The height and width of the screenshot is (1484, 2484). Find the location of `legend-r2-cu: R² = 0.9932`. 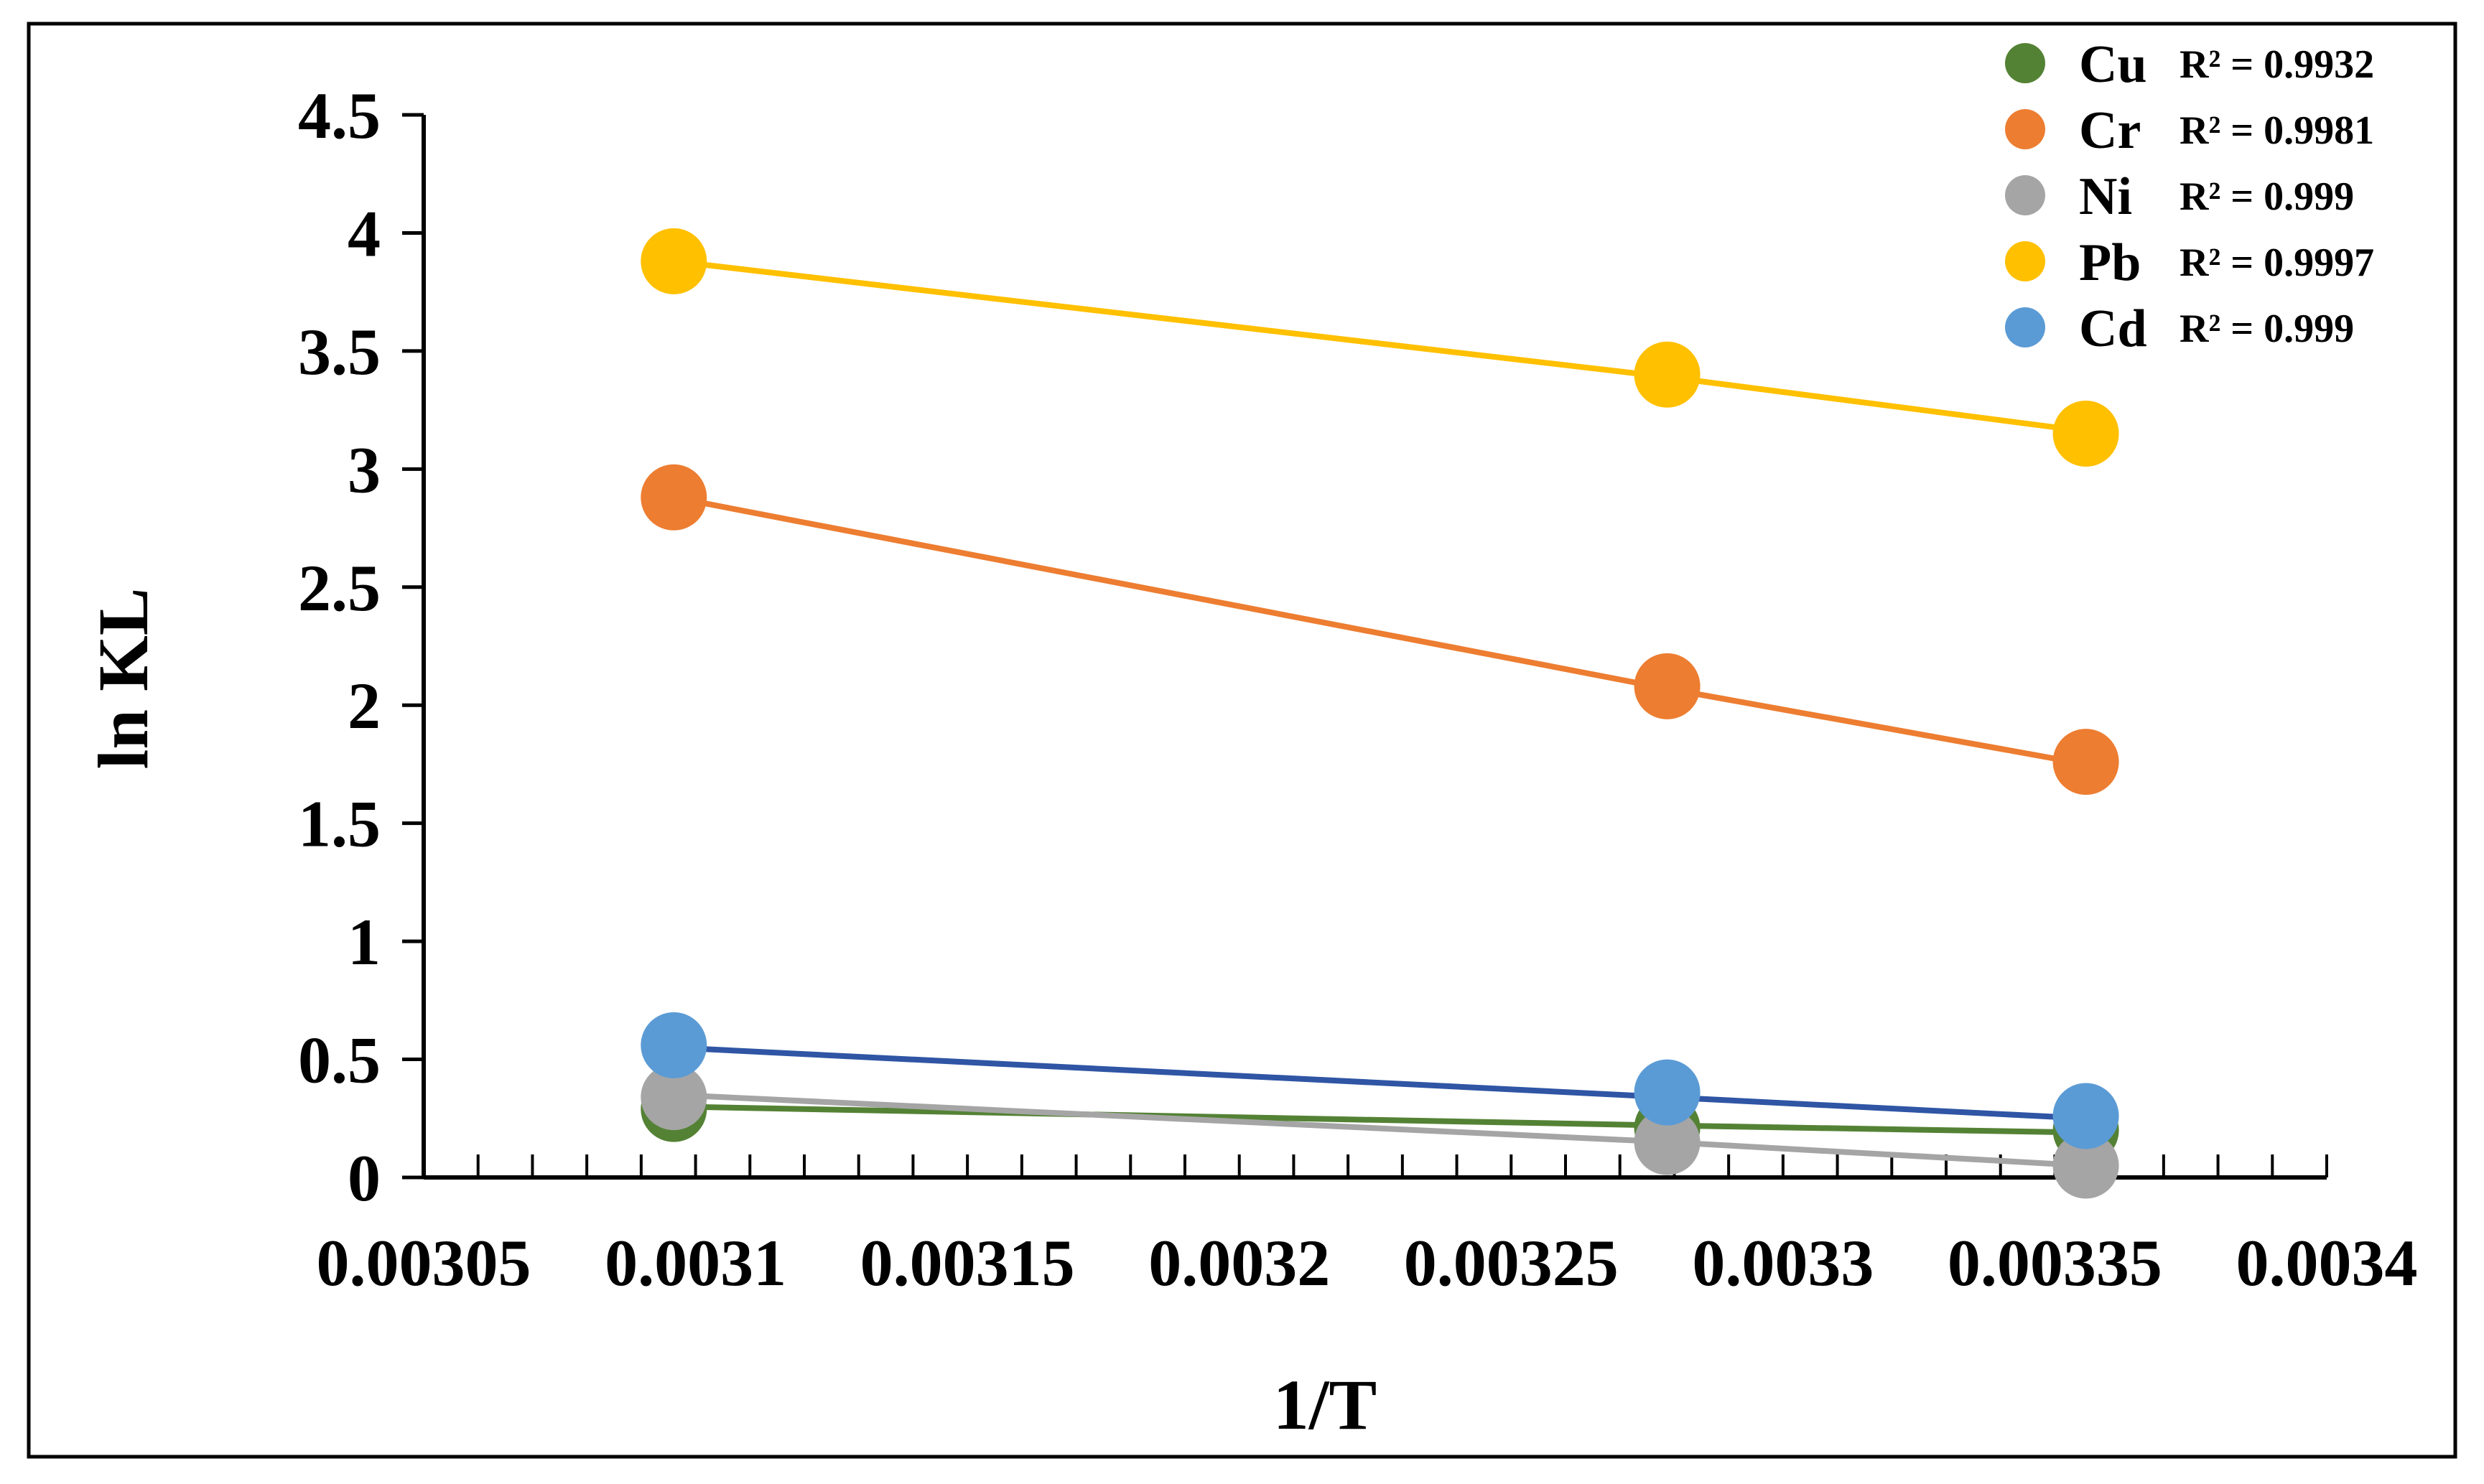

legend-r2-cu: R² = 0.9932 is located at coordinates (2277, 64).